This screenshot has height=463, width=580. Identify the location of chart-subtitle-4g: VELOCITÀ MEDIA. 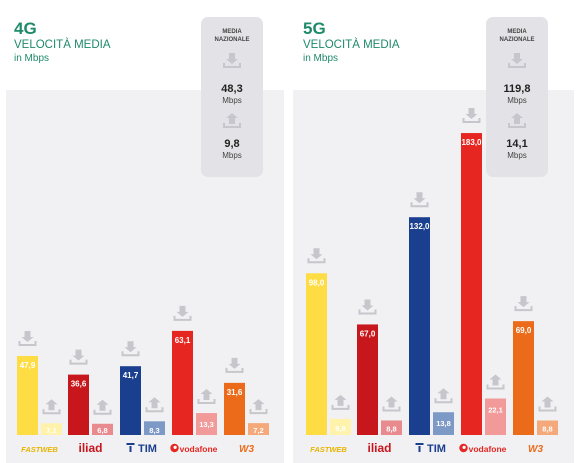
(62, 45).